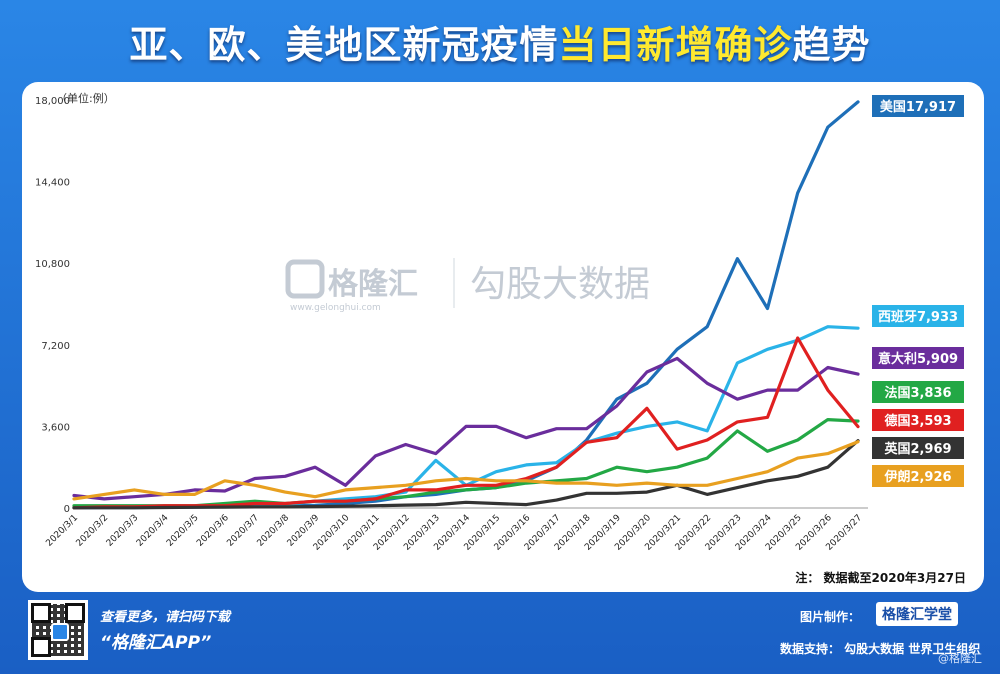 This screenshot has height=674, width=1000. What do you see at coordinates (373, 284) in the screenshot?
I see `watermark-brand: 格隆汇` at bounding box center [373, 284].